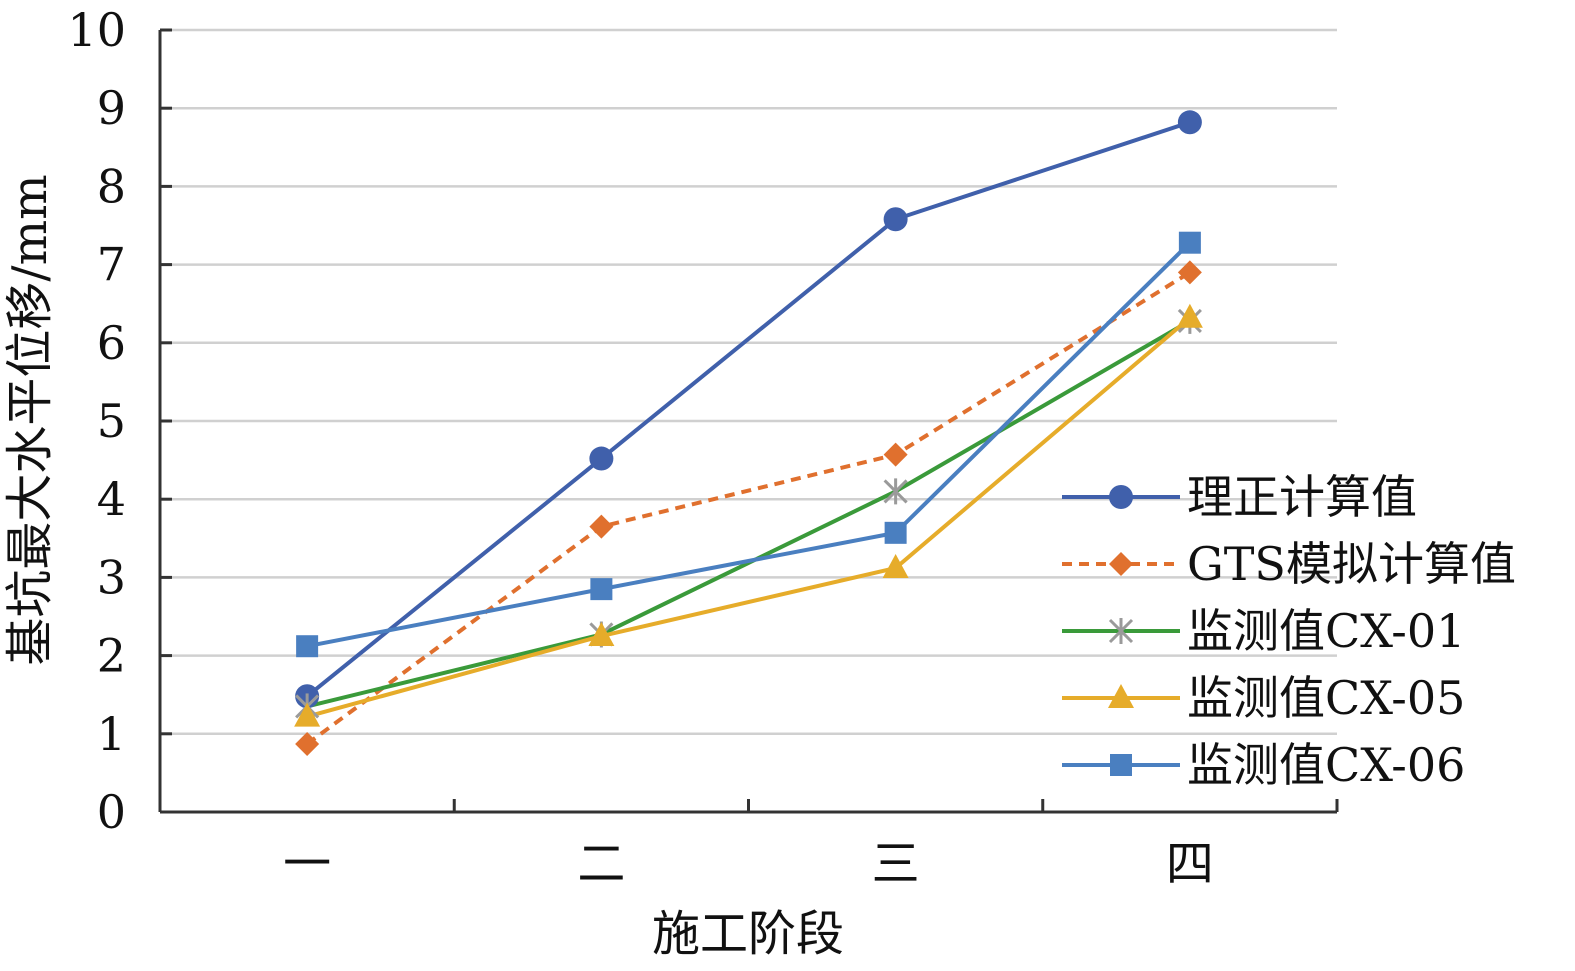 Image resolution: width=1575 pixels, height=971 pixels. I want to click on y-axis-title: 基坑最大水平位移/mm, so click(30, 419).